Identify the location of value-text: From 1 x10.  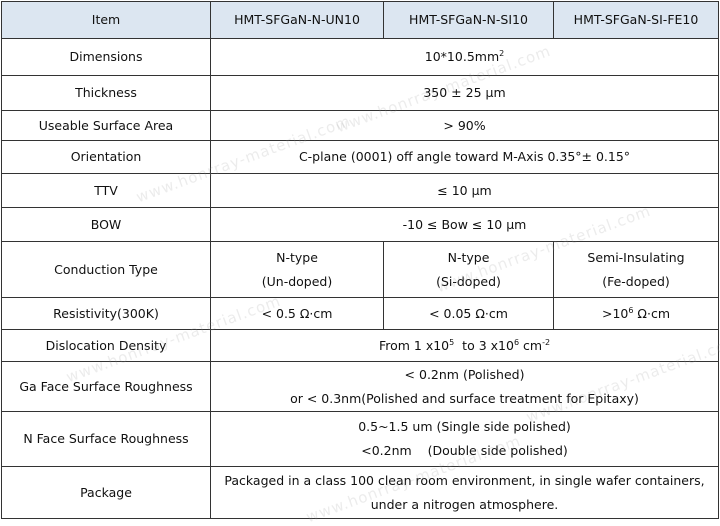
(414, 345).